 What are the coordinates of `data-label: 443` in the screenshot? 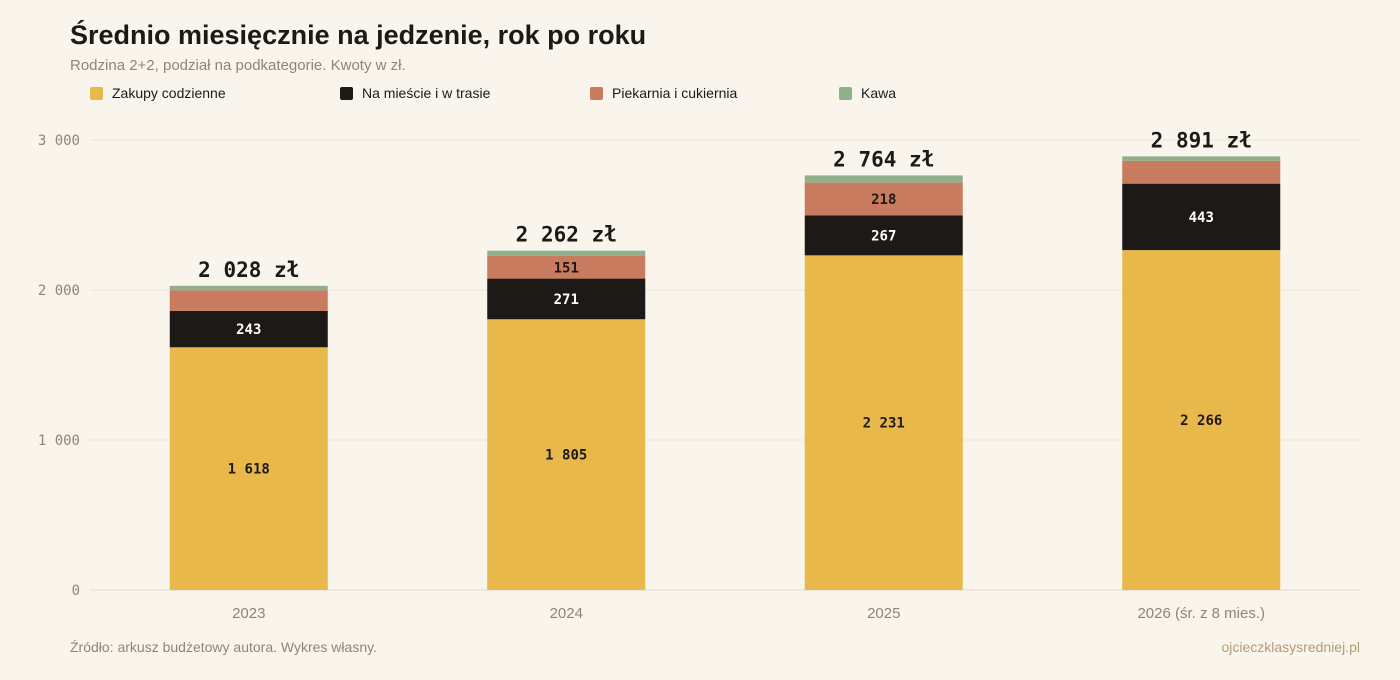 It's located at (1201, 218).